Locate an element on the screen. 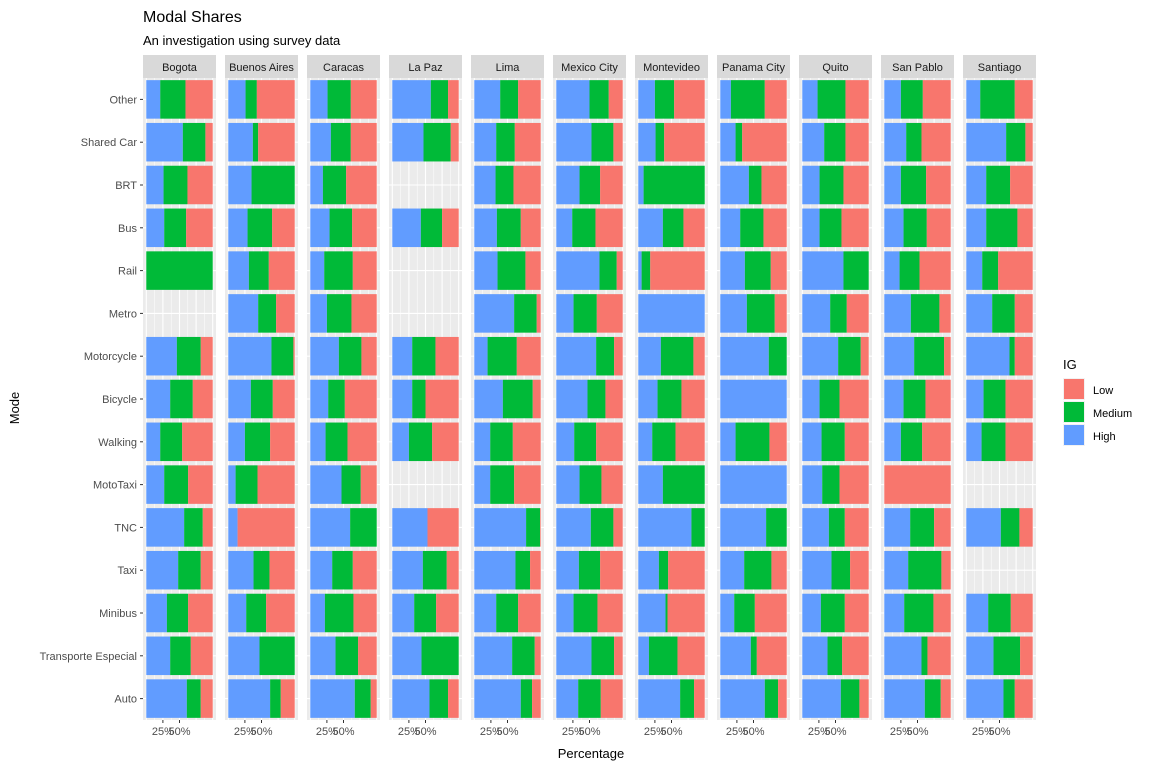  y-tick-label: Other is located at coordinates (123, 100).